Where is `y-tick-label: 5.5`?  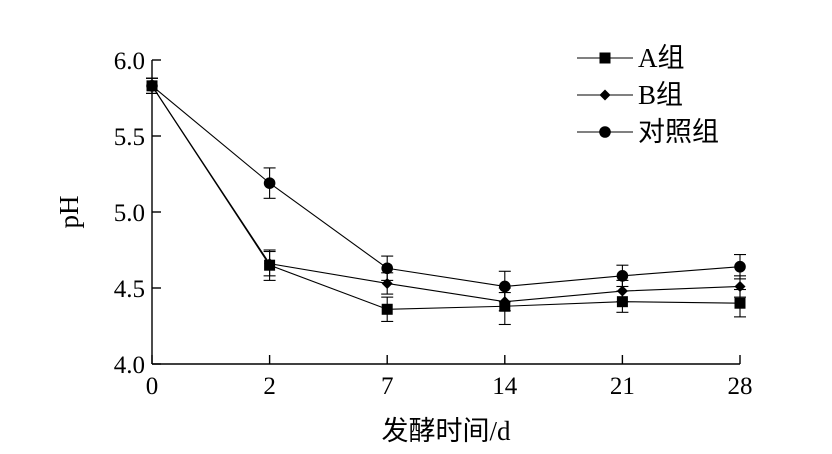 y-tick-label: 5.5 is located at coordinates (129, 137).